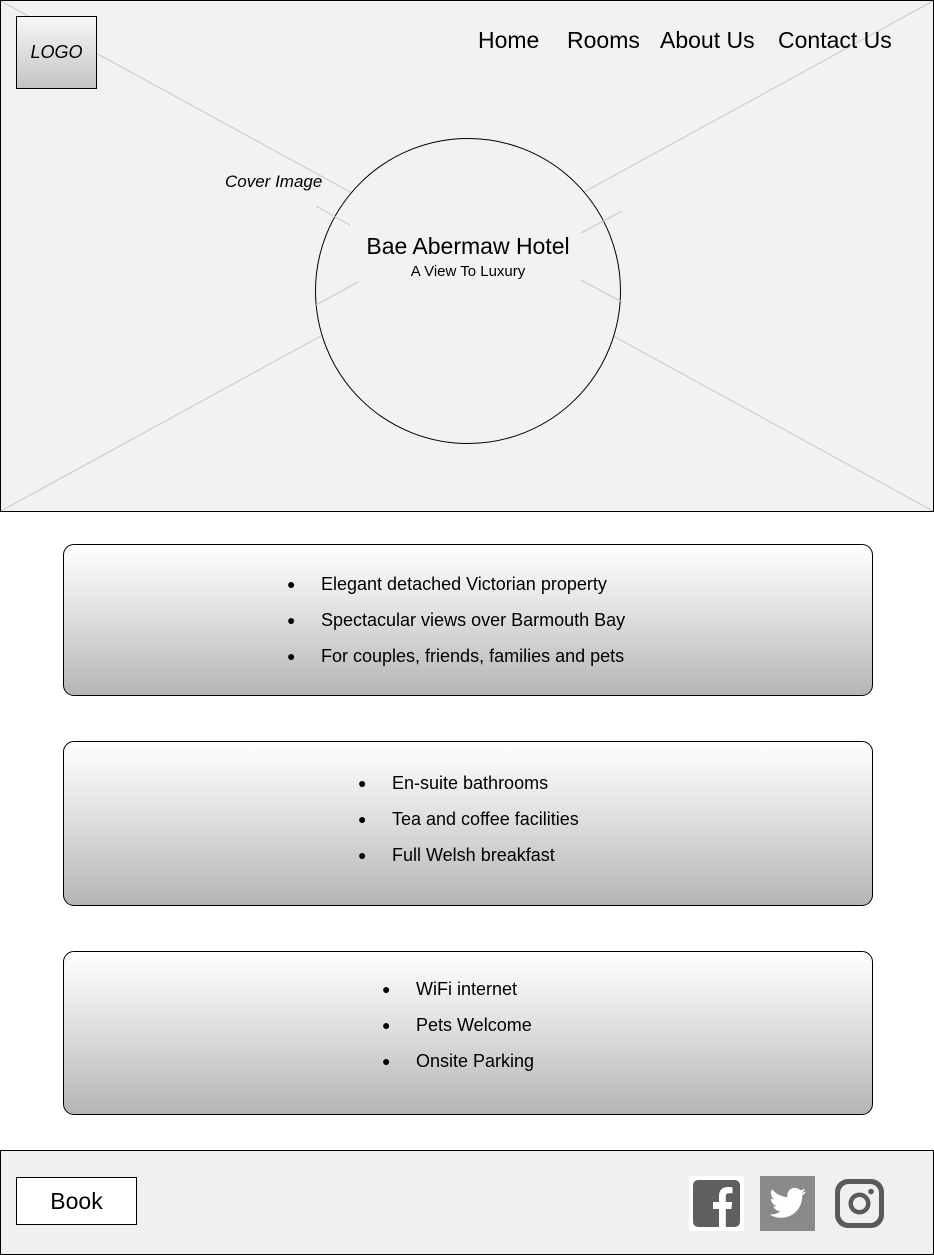  What do you see at coordinates (468, 246) in the screenshot?
I see `hotel-title: Bae Abermaw Hotel` at bounding box center [468, 246].